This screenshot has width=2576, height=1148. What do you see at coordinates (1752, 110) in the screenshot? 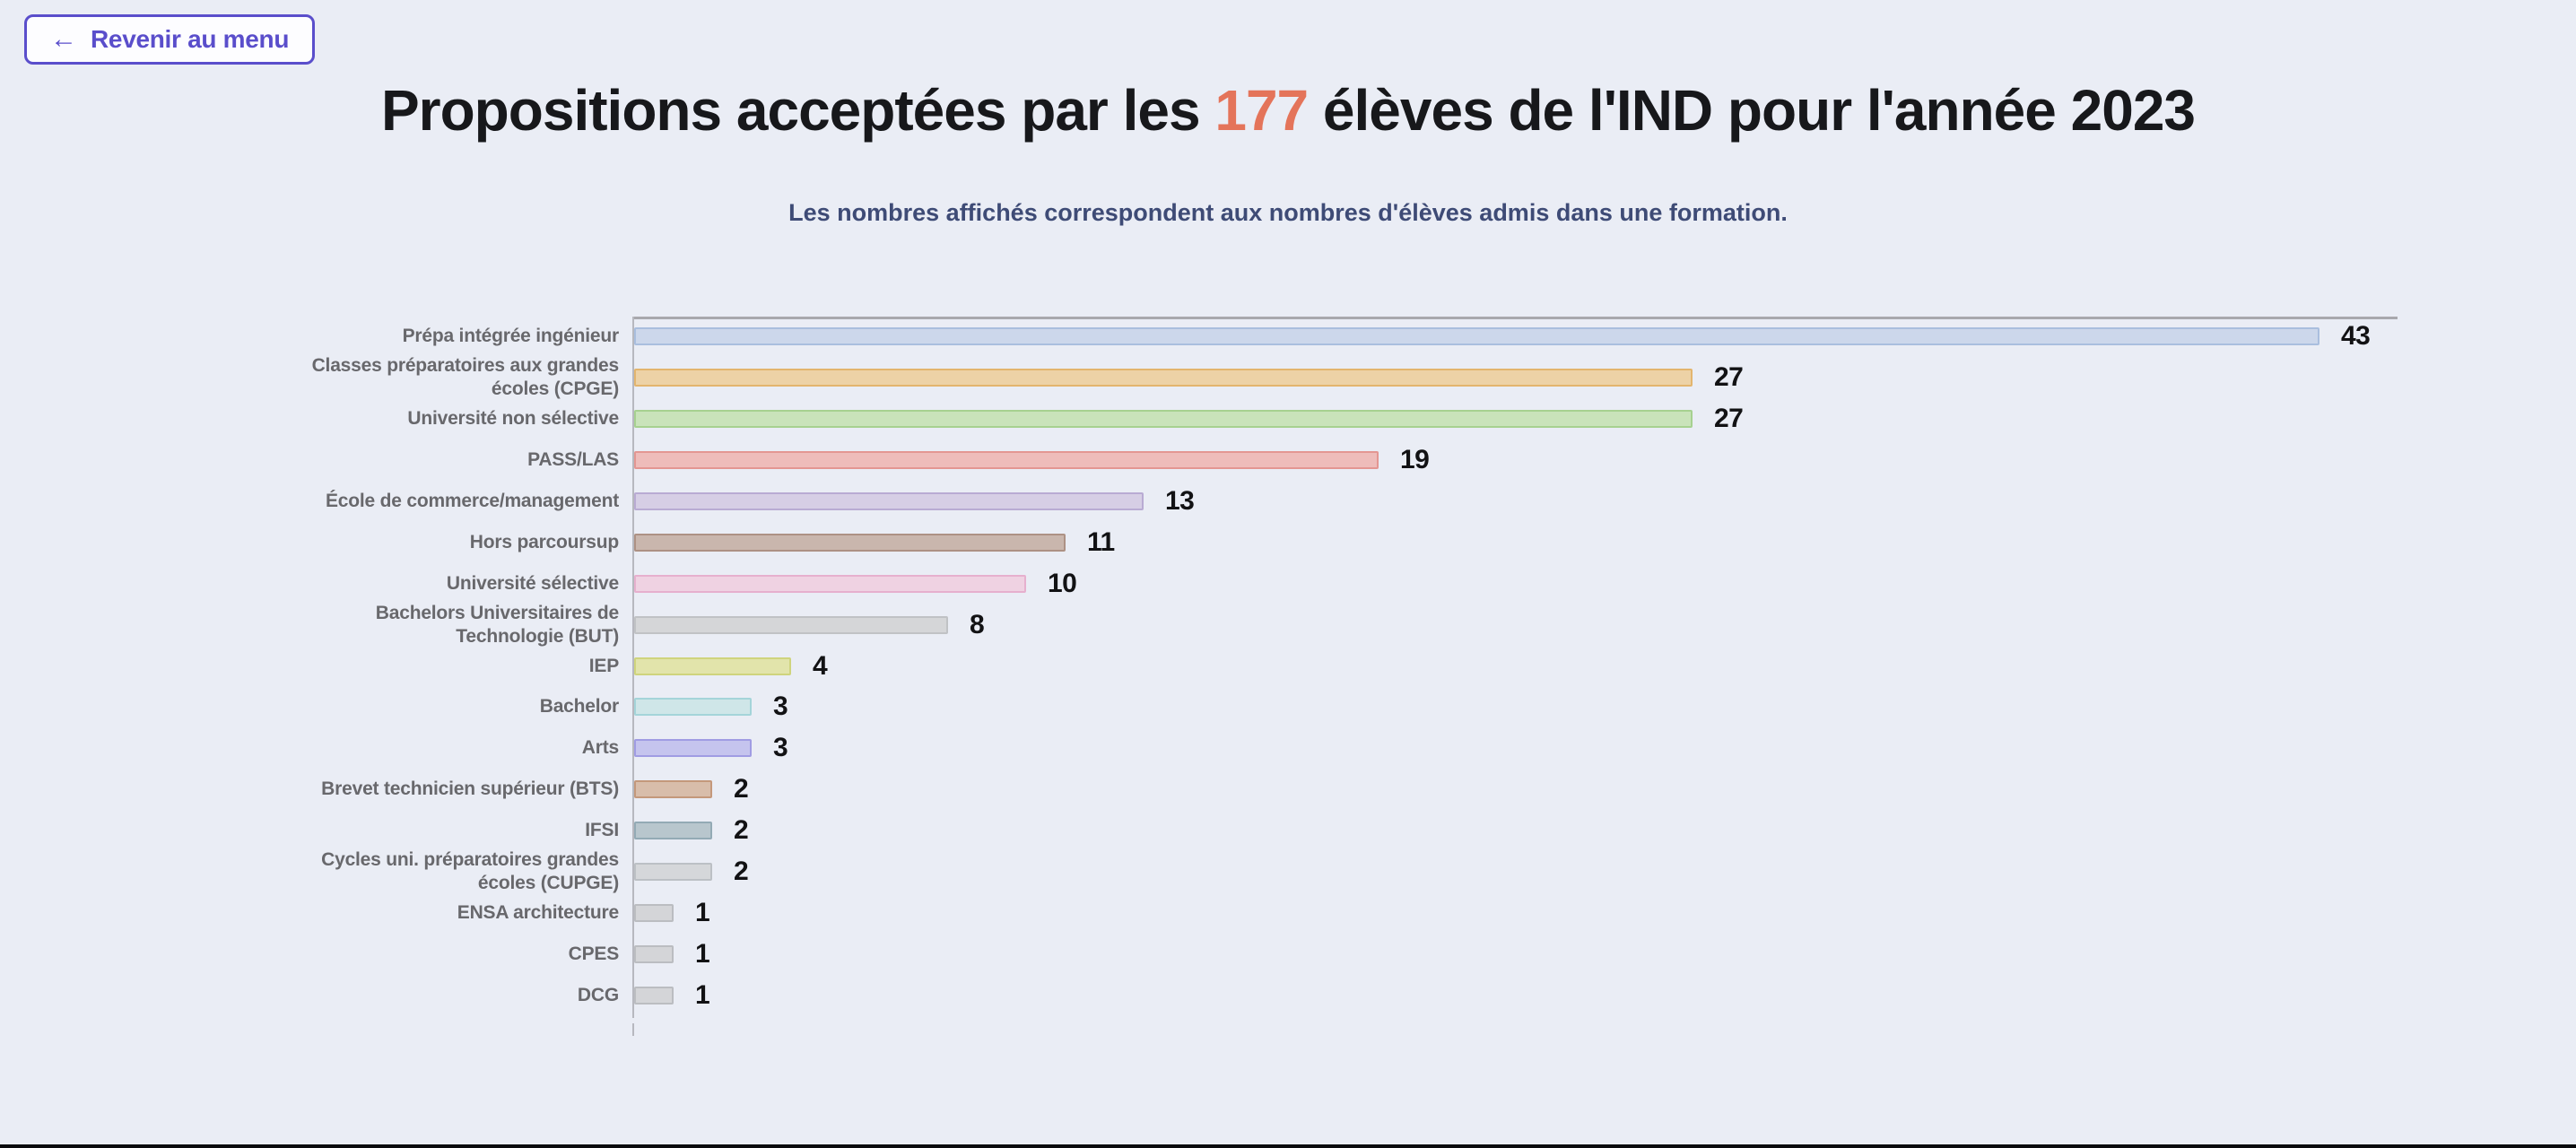
I see `title-suffix: élèves de l'IND pour l'année 2023` at bounding box center [1752, 110].